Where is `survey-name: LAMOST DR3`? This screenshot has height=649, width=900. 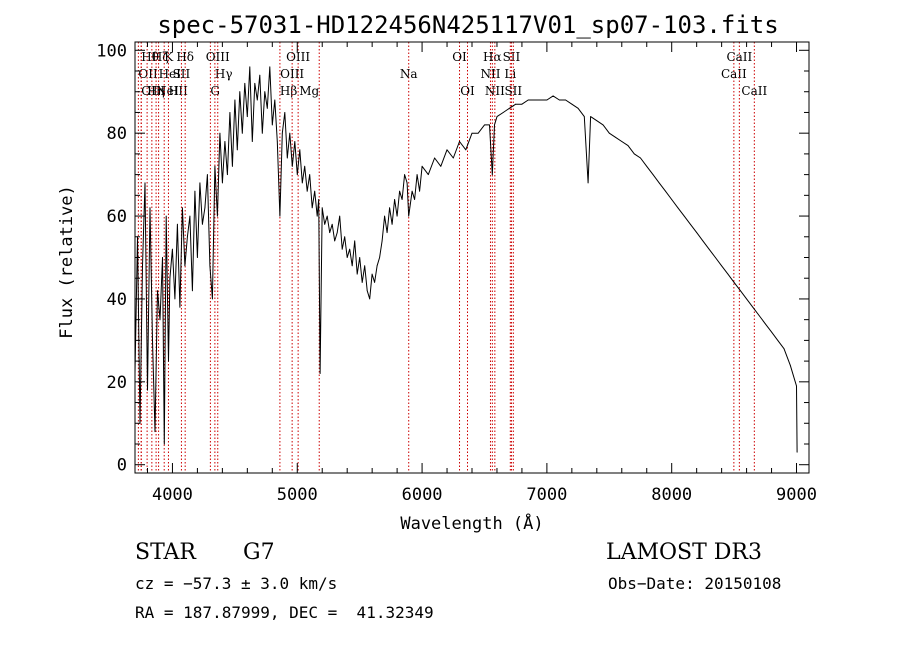 survey-name: LAMOST DR3 is located at coordinates (684, 552).